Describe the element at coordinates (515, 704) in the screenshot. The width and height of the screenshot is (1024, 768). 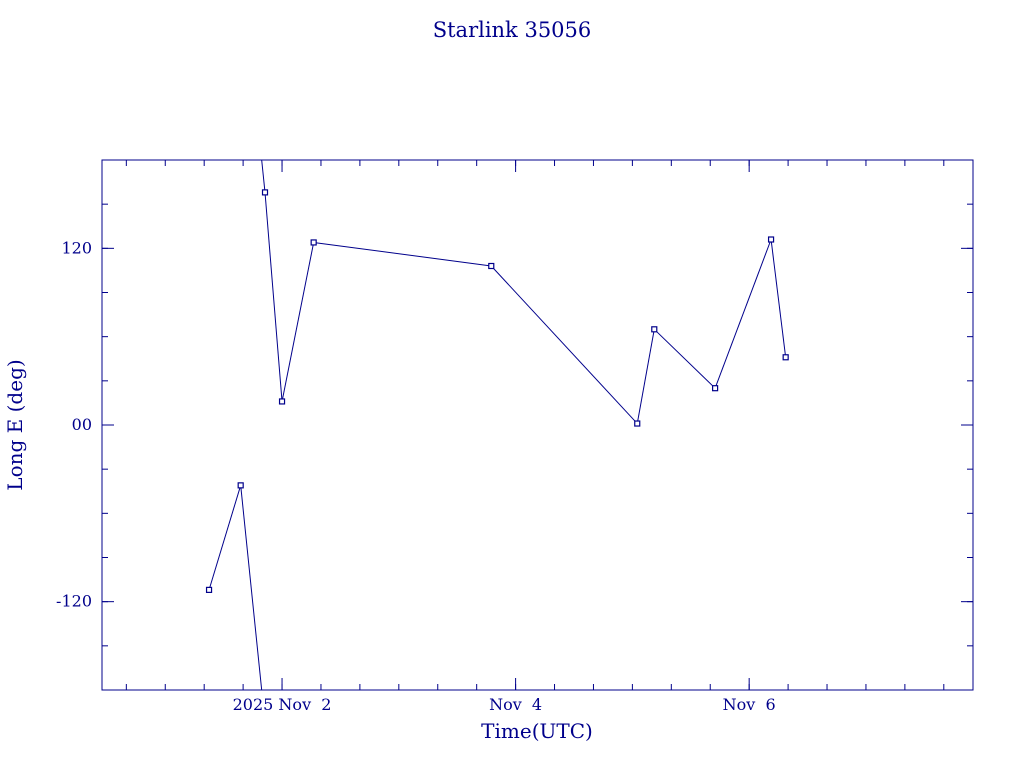
I see `x-tick-label: Nov 4` at that location.